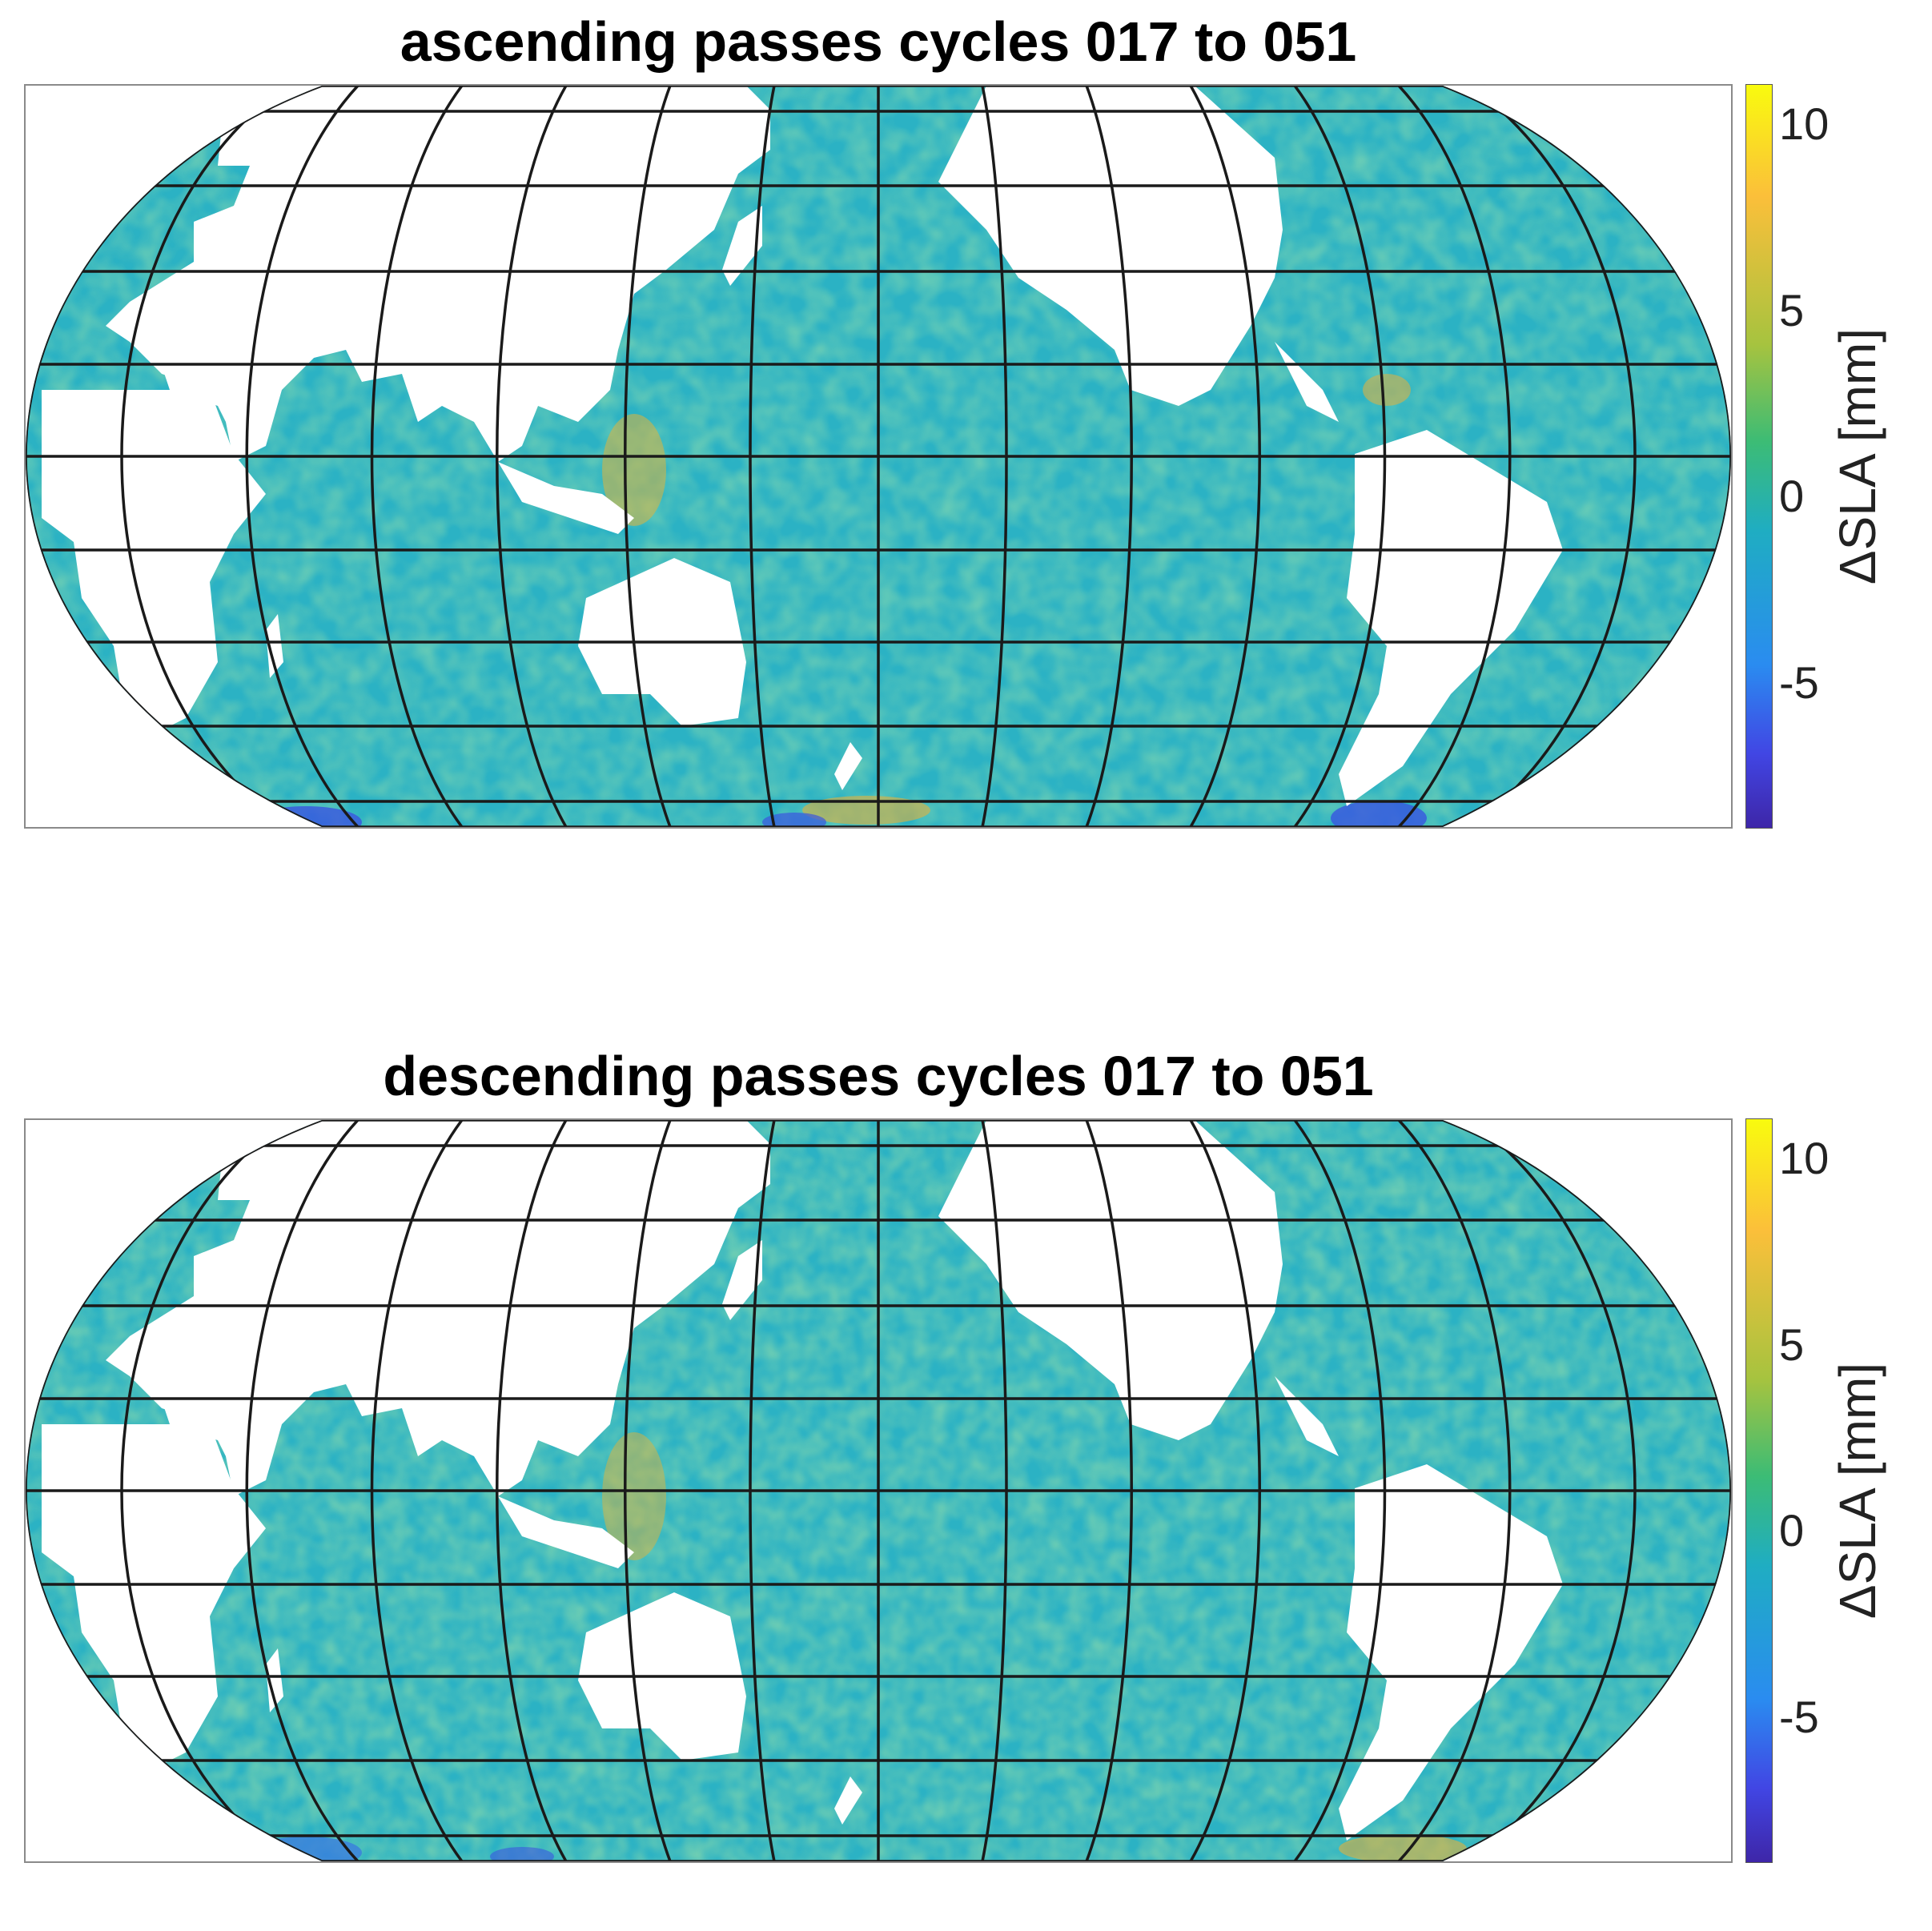 The height and width of the screenshot is (1931, 1932). I want to click on panel-title: descending passes cycles 017 to 051, so click(878, 1076).